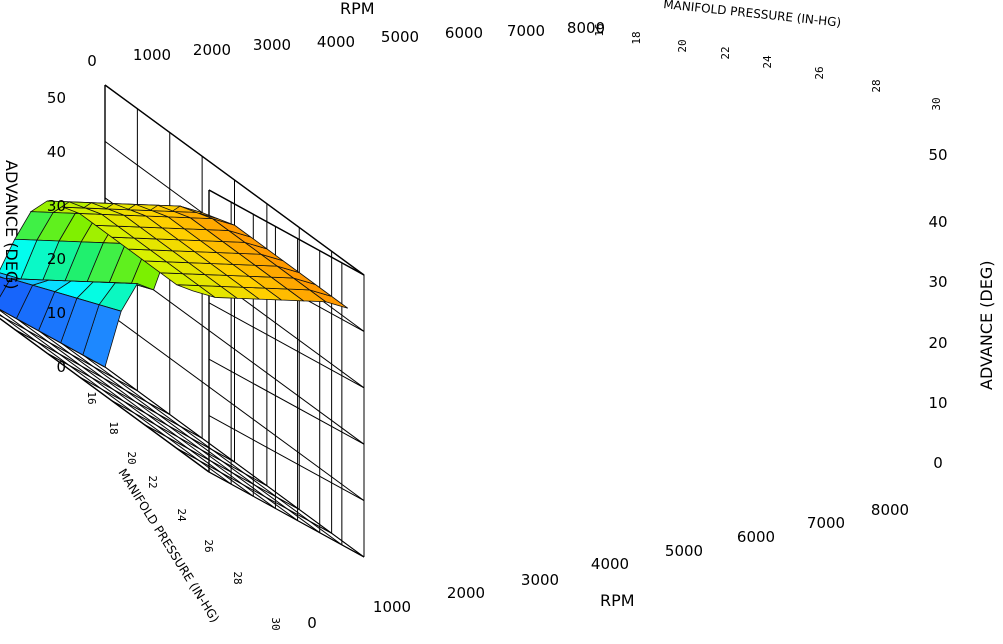 The image size is (1003, 644). Describe the element at coordinates (113, 427) in the screenshot. I see `manifold-pressure-left-tick-label: 18` at that location.